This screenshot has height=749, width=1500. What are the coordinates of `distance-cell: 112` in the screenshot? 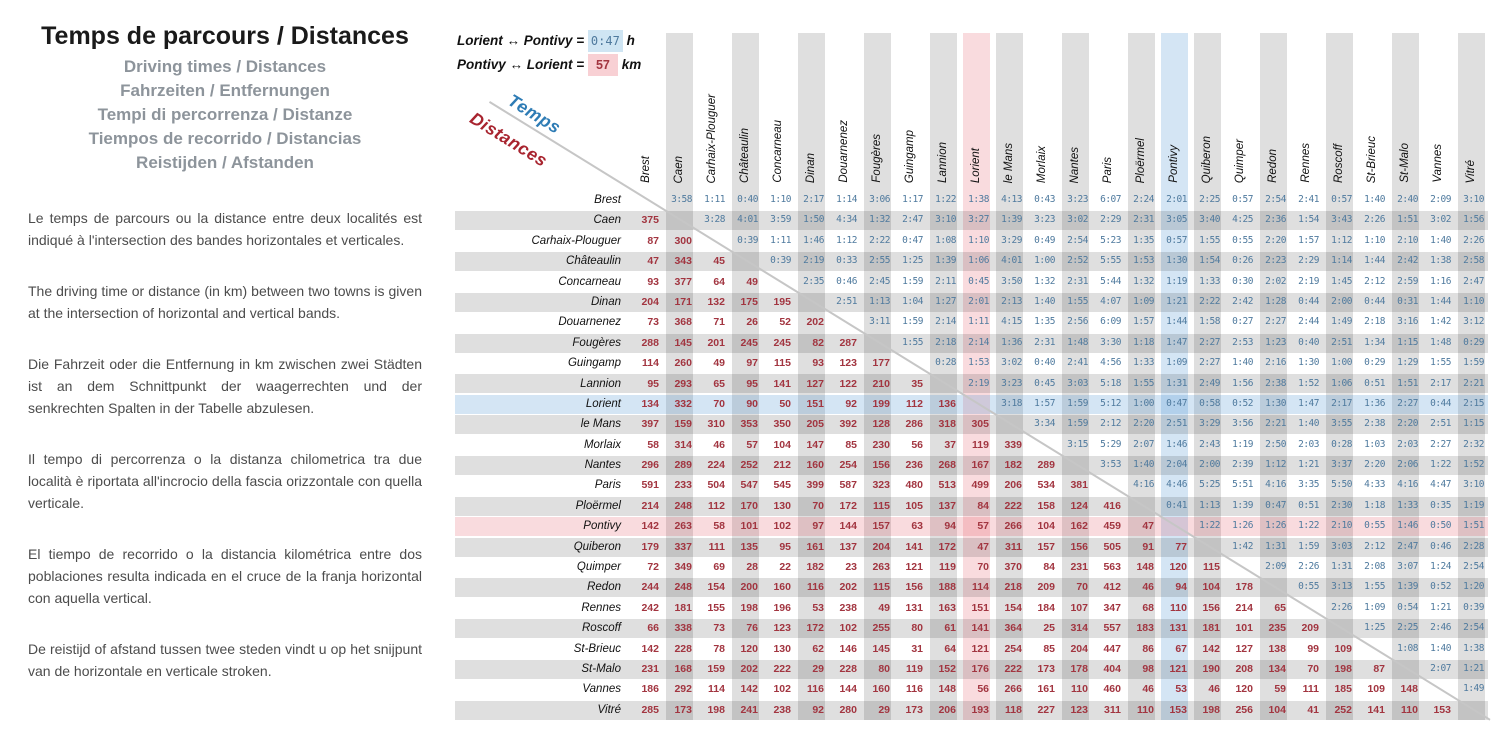 It's located at (716, 505).